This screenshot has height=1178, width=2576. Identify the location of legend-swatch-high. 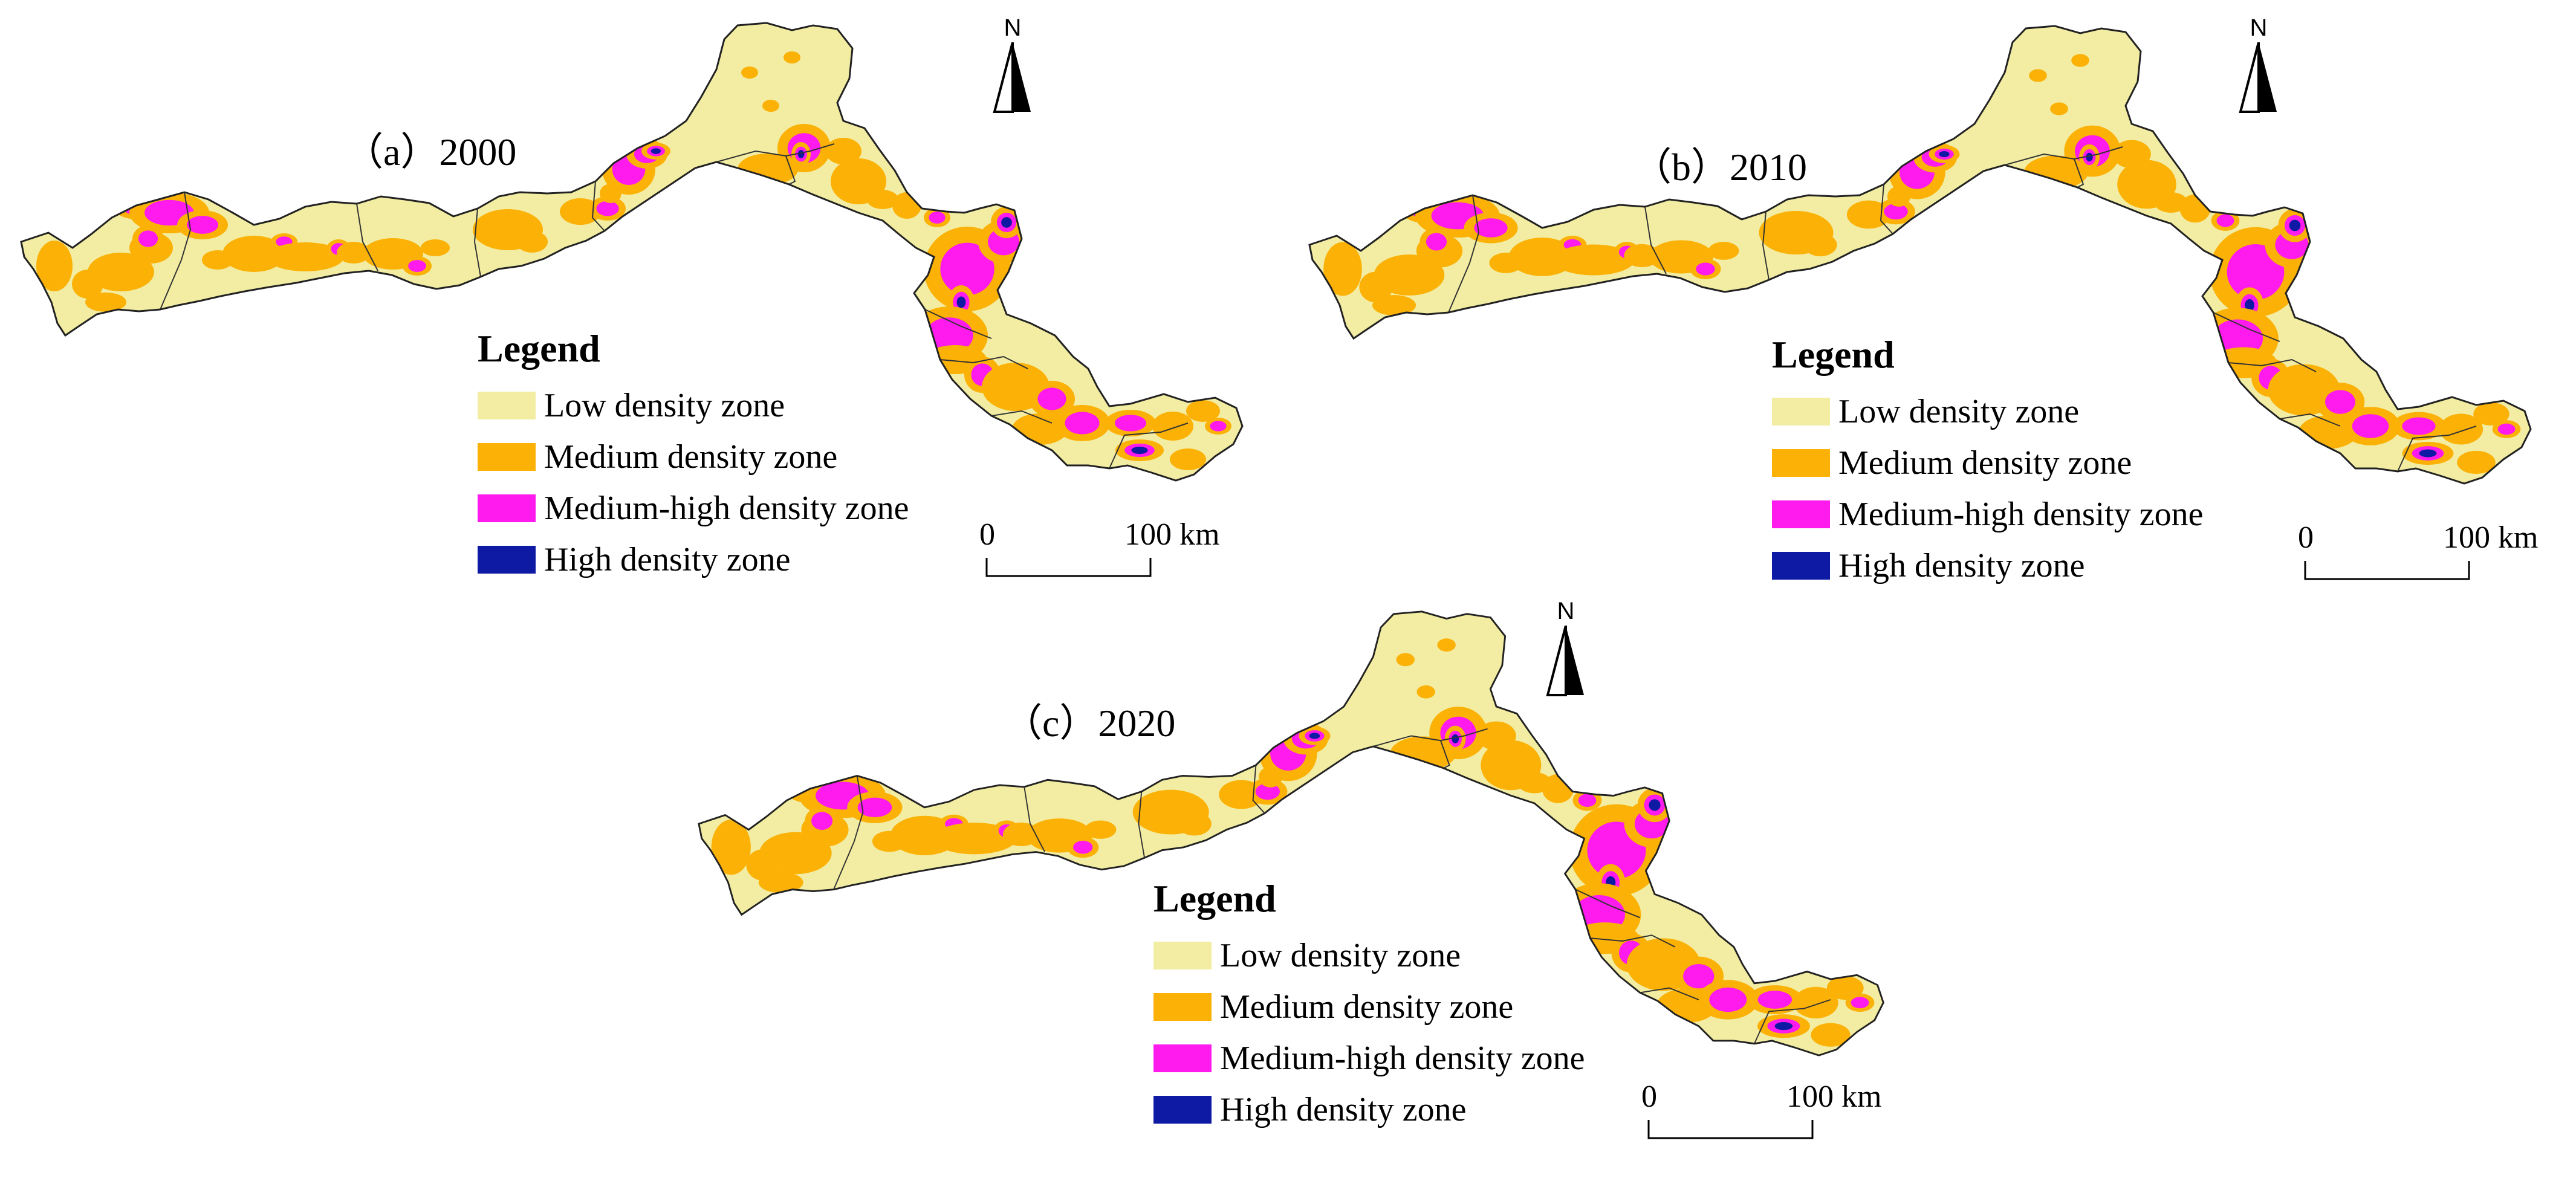
(1183, 1109).